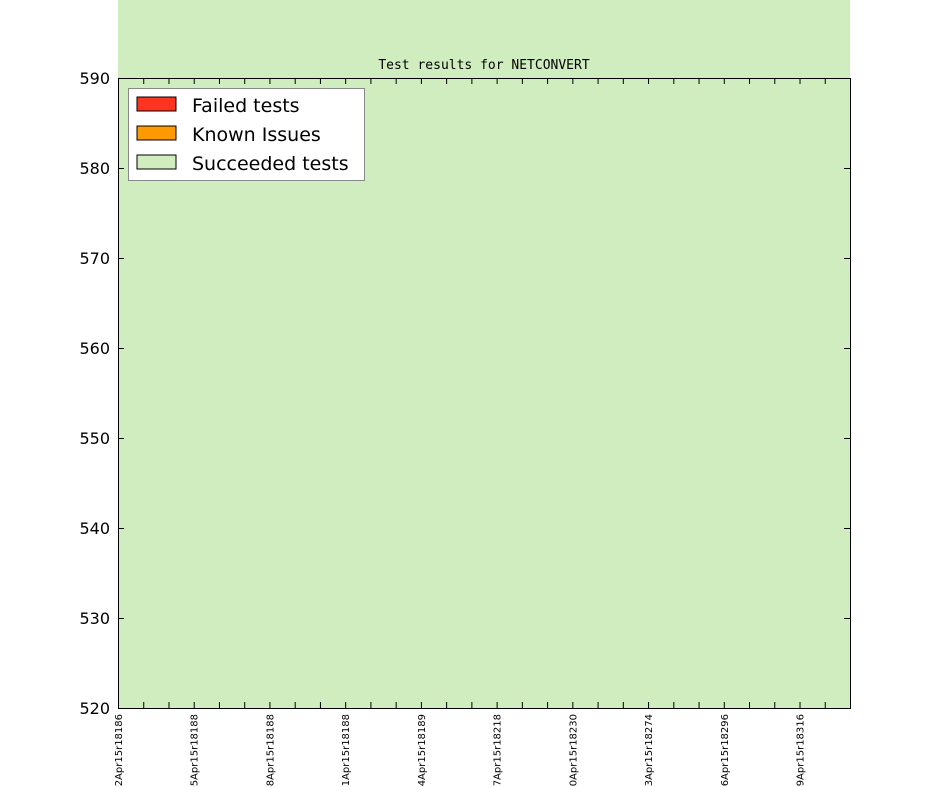 This screenshot has height=787, width=944. Describe the element at coordinates (498, 750) in the screenshot. I see `x-tick-label: 17Apr15r18218` at that location.